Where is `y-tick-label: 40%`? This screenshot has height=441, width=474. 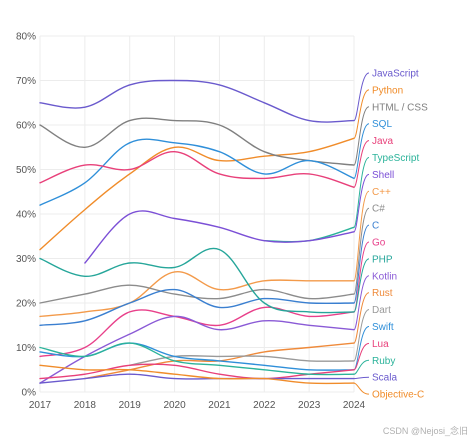 y-tick-label: 40% is located at coordinates (26, 215).